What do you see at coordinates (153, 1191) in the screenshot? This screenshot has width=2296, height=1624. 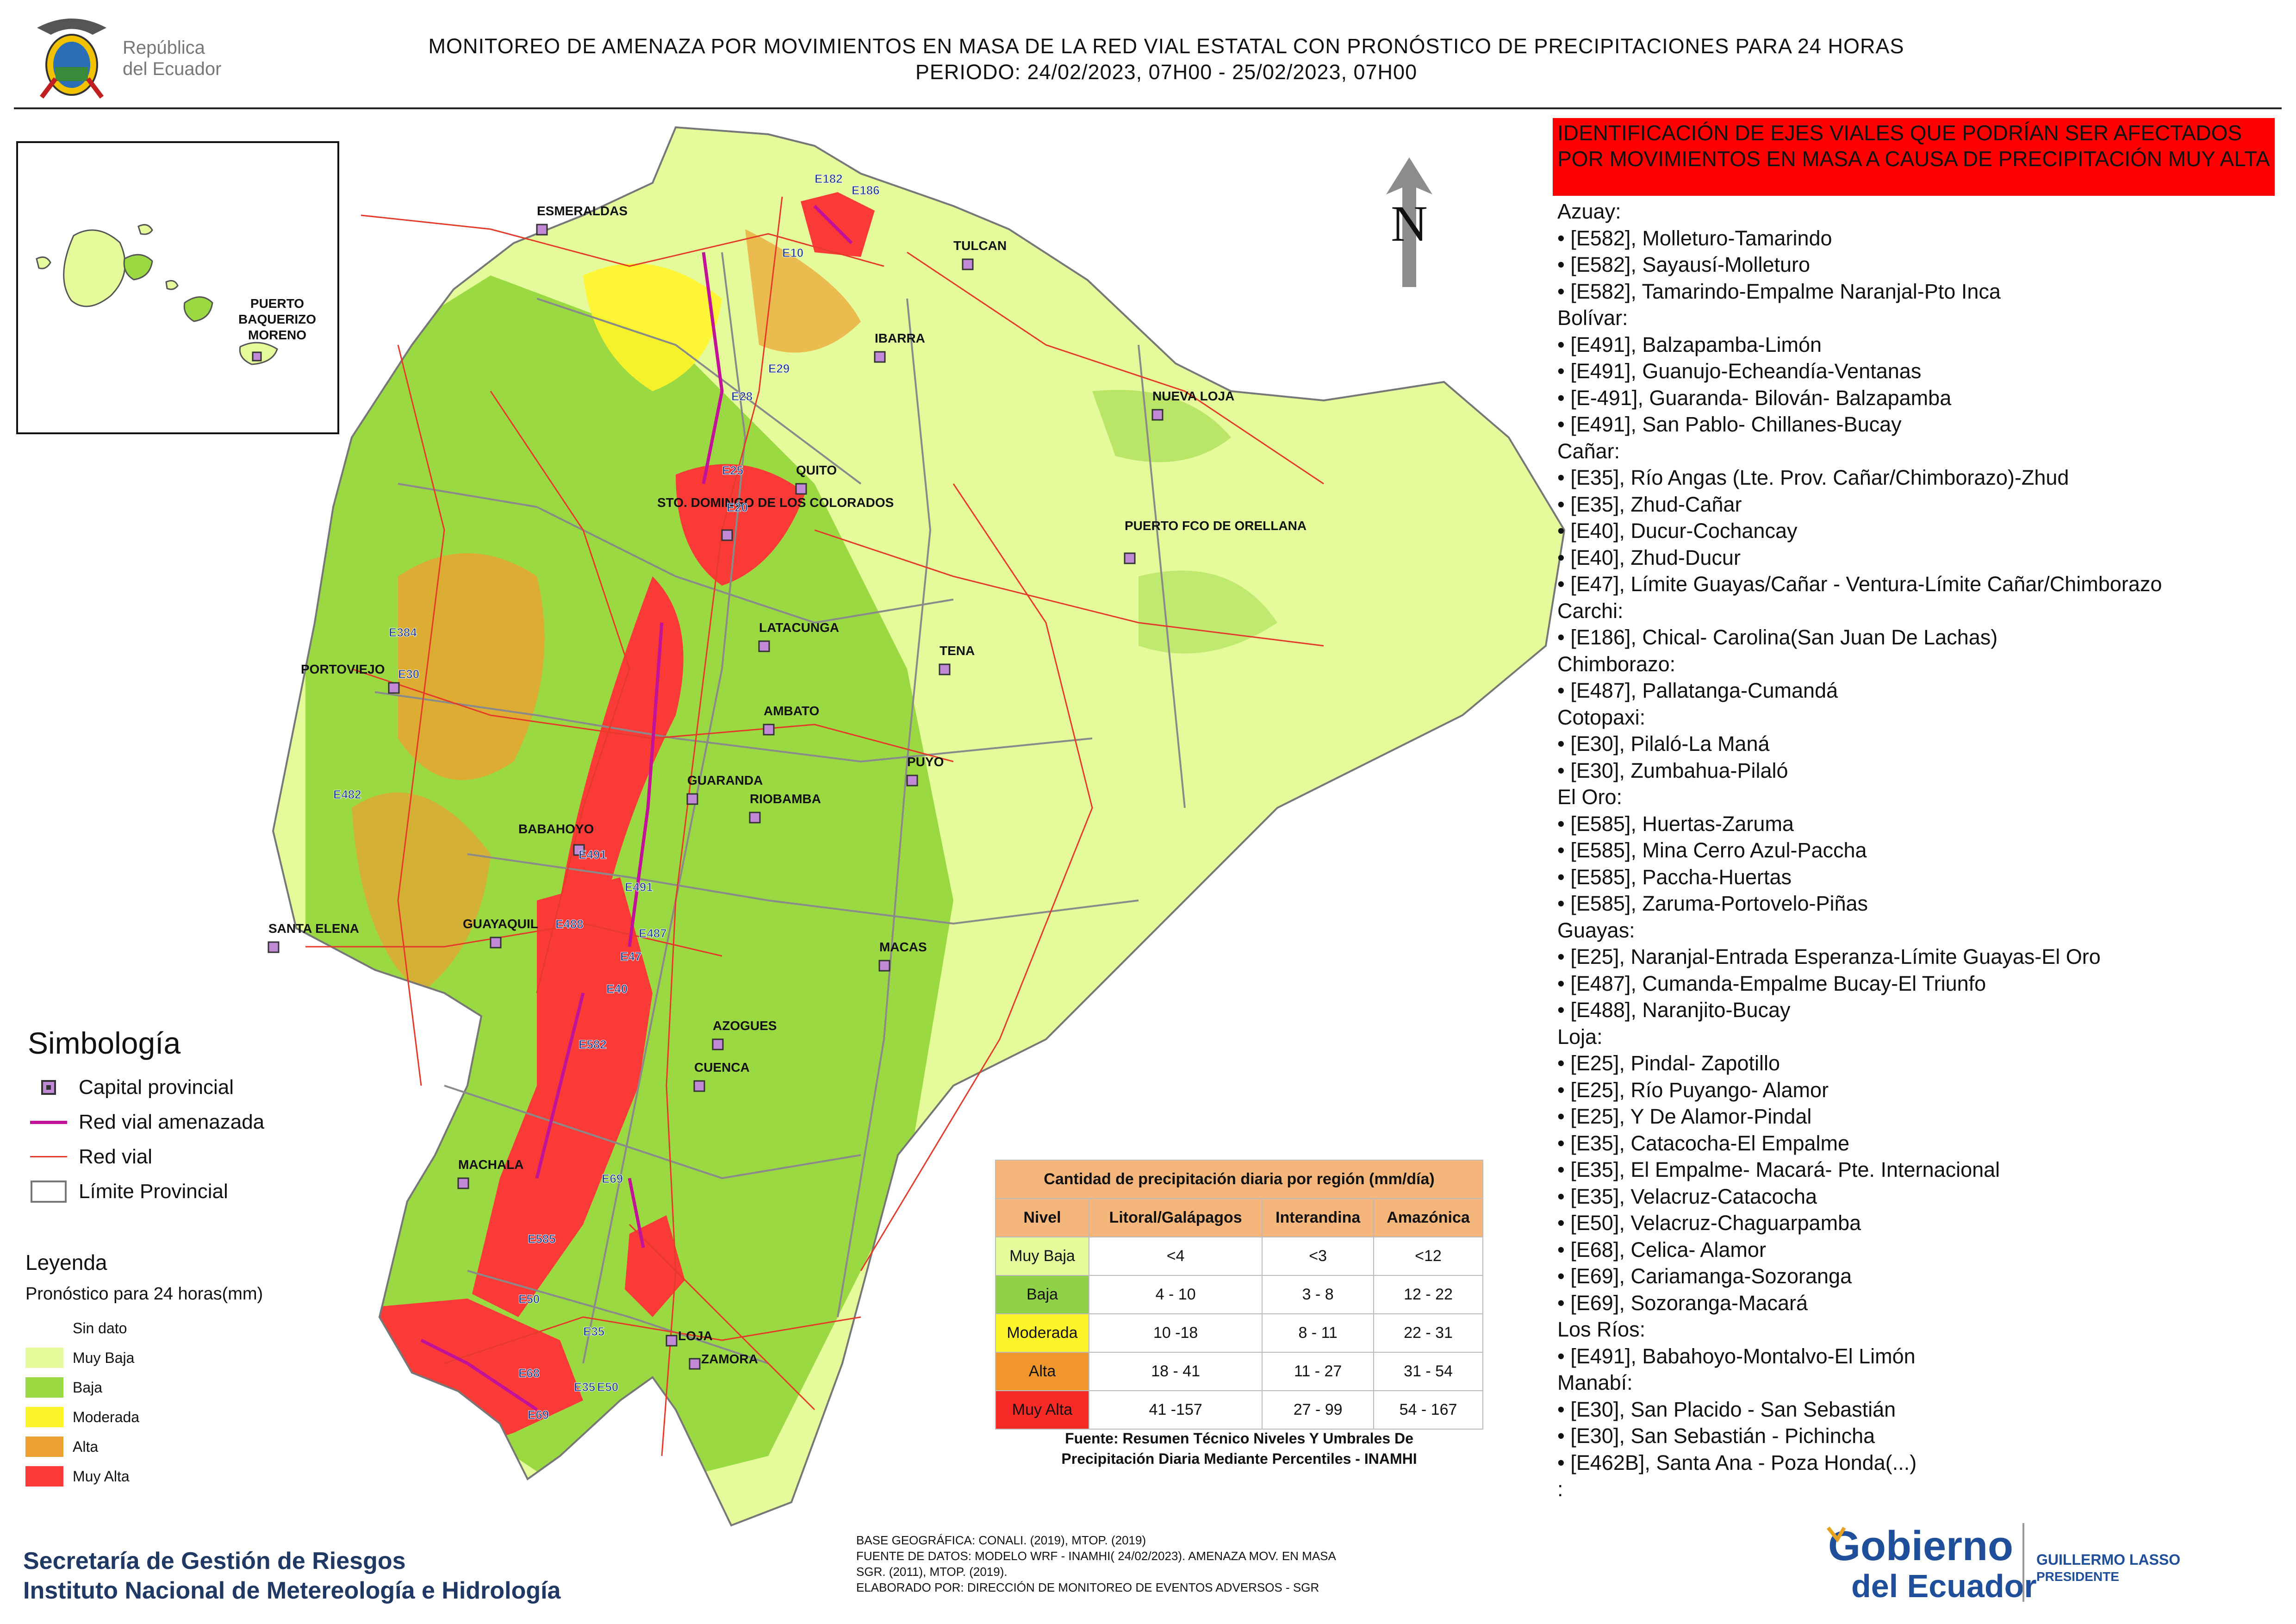 I see `symbology-label: Límite Provincial` at bounding box center [153, 1191].